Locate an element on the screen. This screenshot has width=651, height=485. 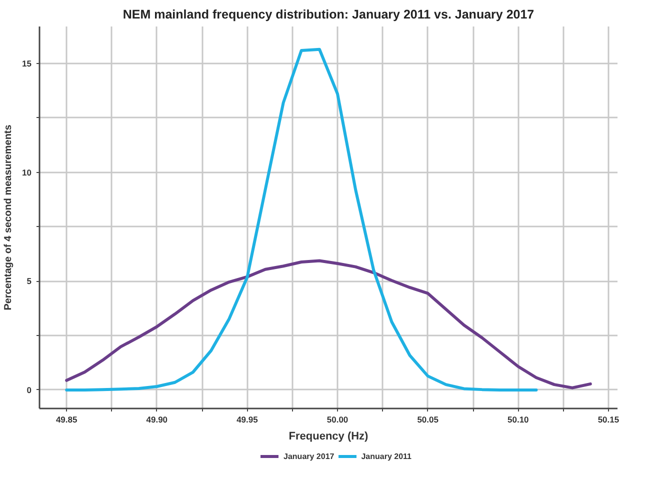
y-tick-label: 10 is located at coordinates (27, 172).